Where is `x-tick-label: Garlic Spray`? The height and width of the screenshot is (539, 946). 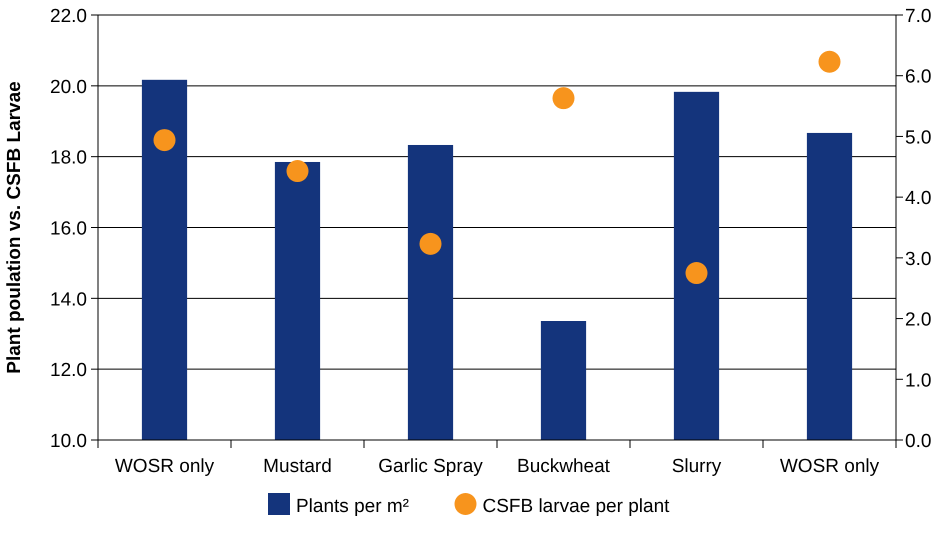 x-tick-label: Garlic Spray is located at coordinates (431, 466).